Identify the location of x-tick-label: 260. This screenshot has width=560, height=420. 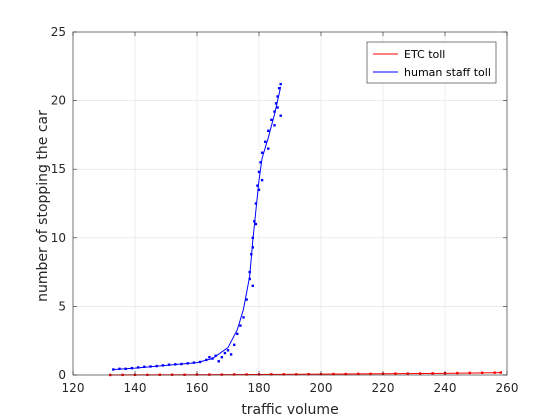
(507, 388).